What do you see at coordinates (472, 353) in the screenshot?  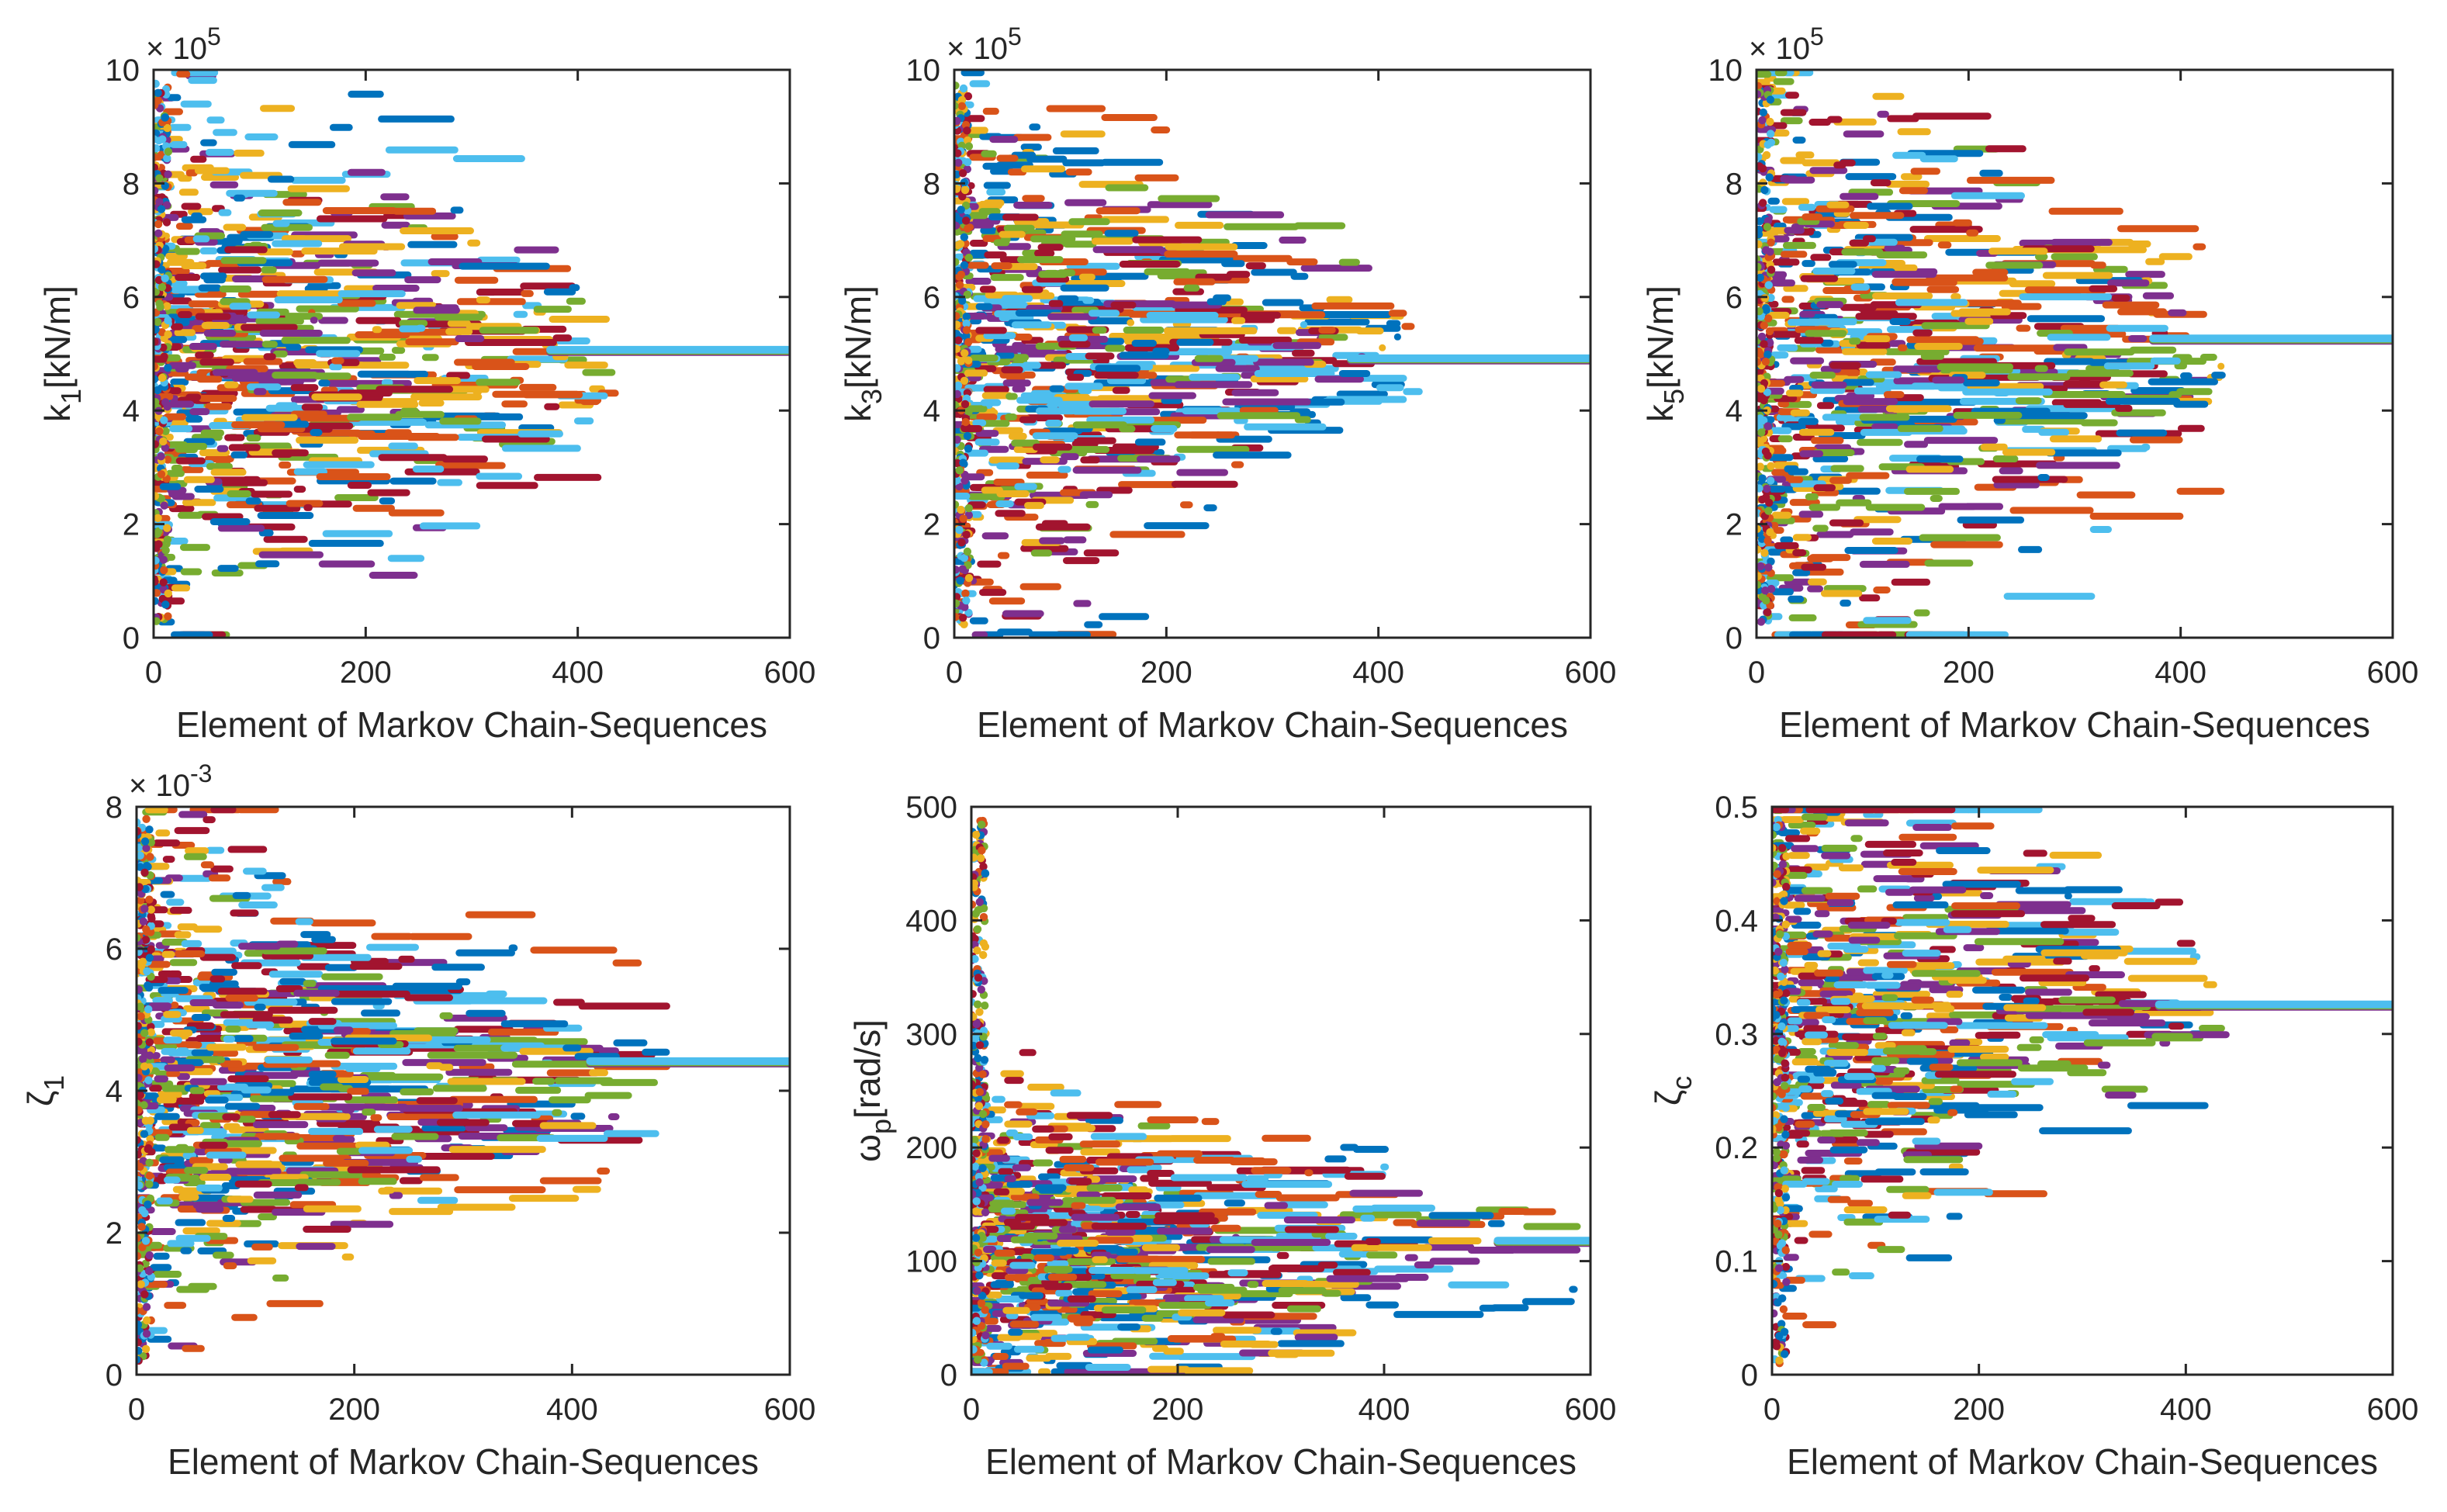 I see `axes-box` at bounding box center [472, 353].